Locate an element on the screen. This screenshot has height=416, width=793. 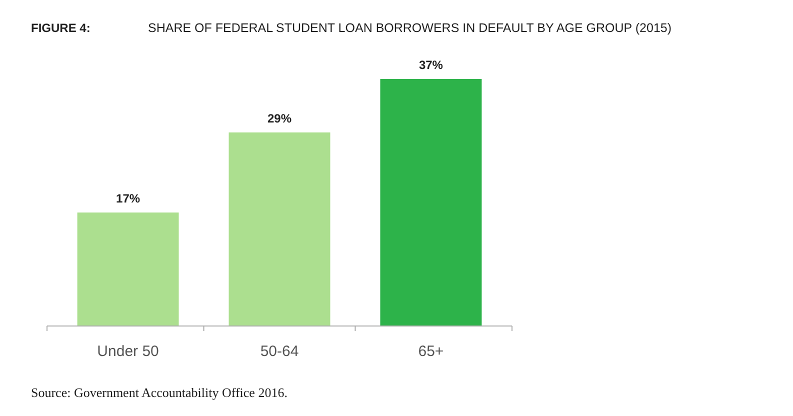
chart-title: FIGURE 4: is located at coordinates (60, 28).